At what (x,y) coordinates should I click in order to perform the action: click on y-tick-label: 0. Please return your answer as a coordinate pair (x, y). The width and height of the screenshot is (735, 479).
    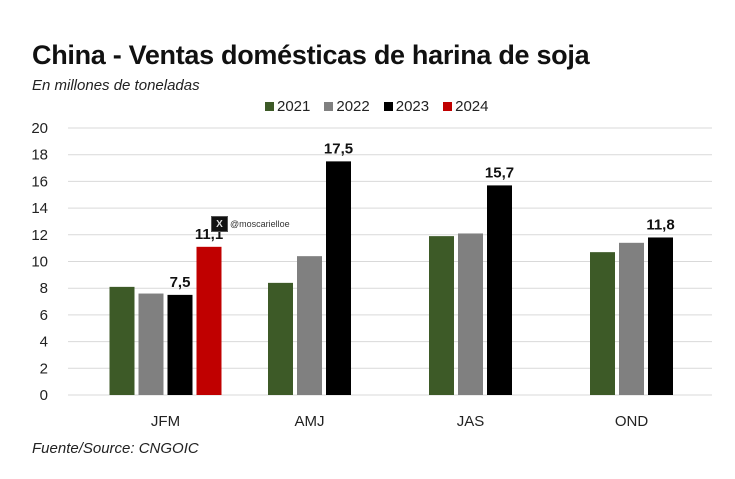
    Looking at the image, I should click on (44, 395).